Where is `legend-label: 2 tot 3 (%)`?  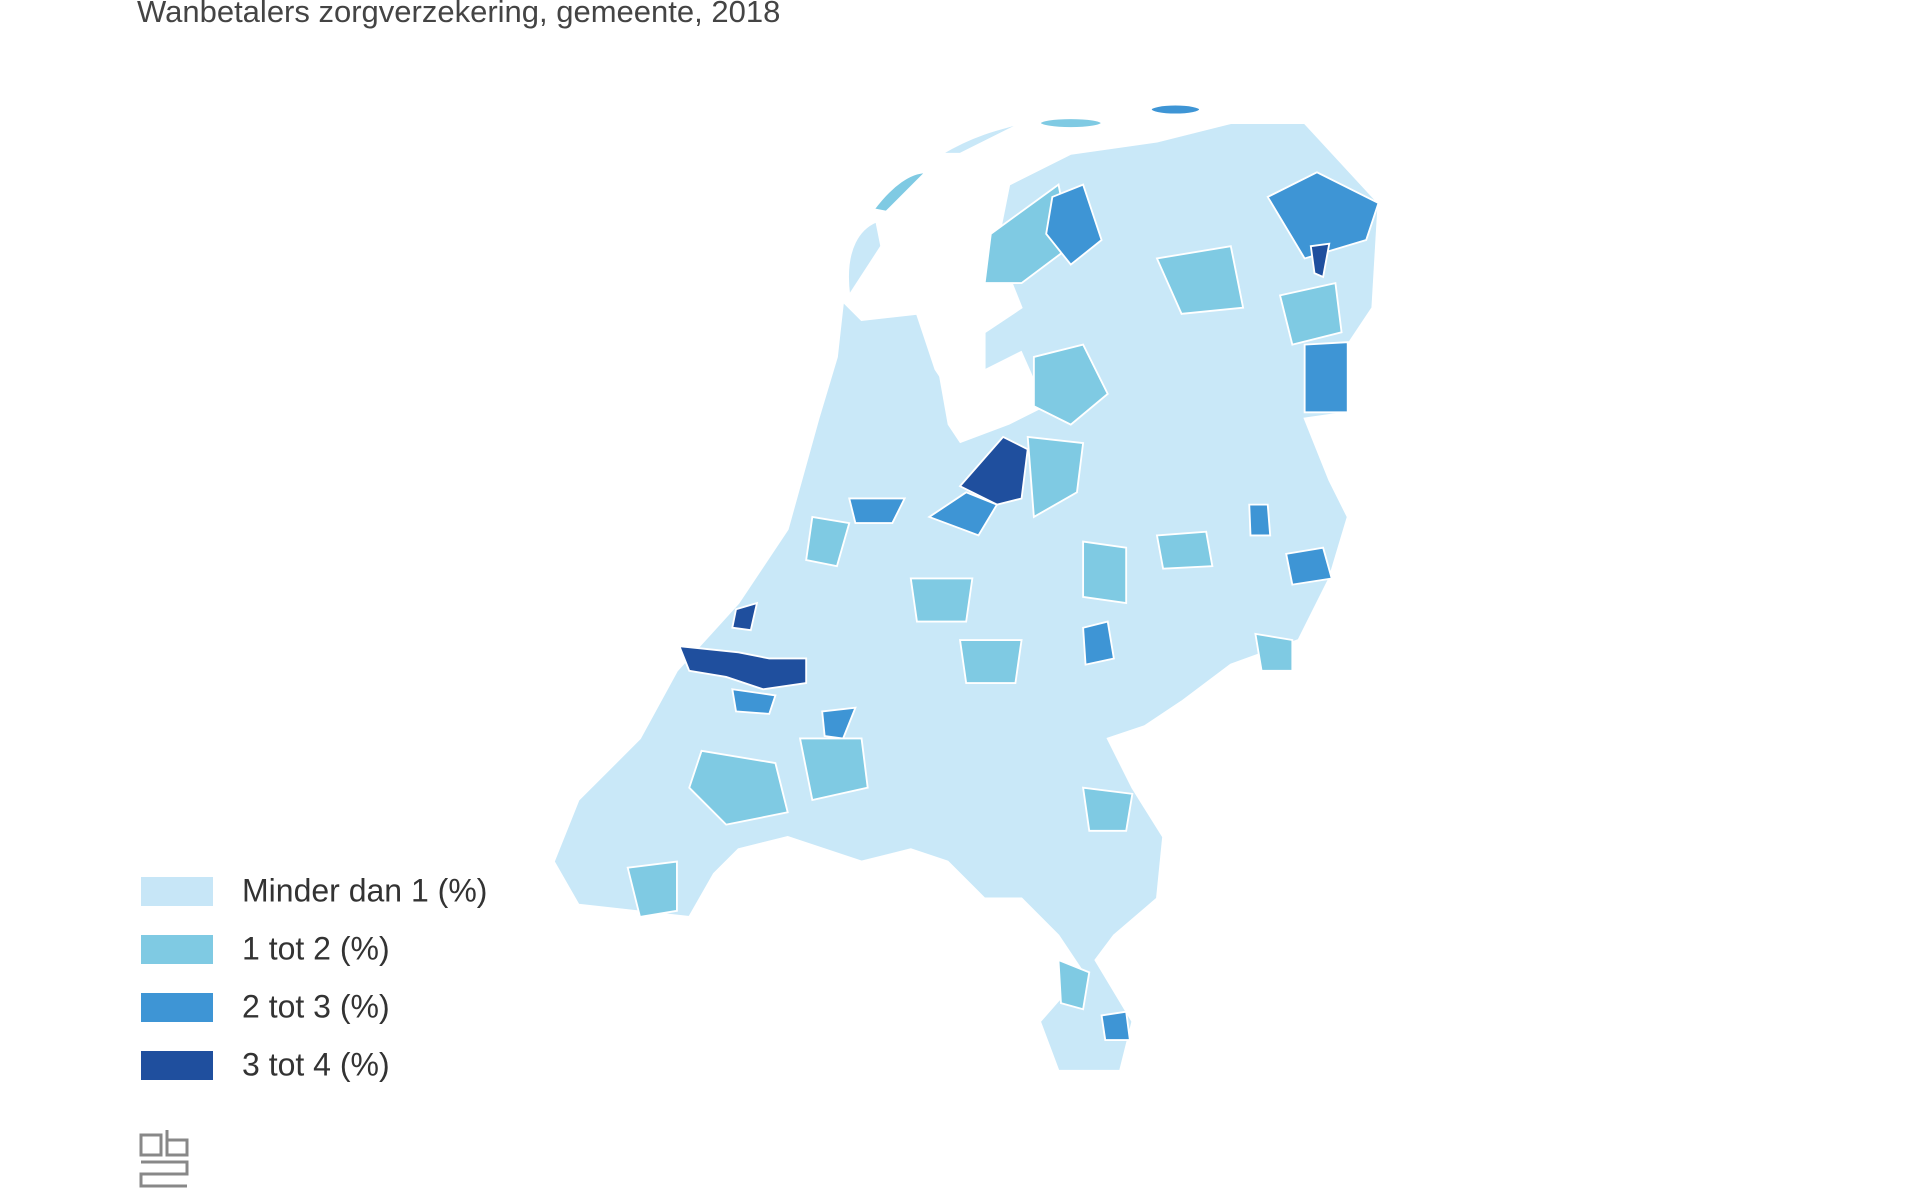 legend-label: 2 tot 3 (%) is located at coordinates (316, 1006).